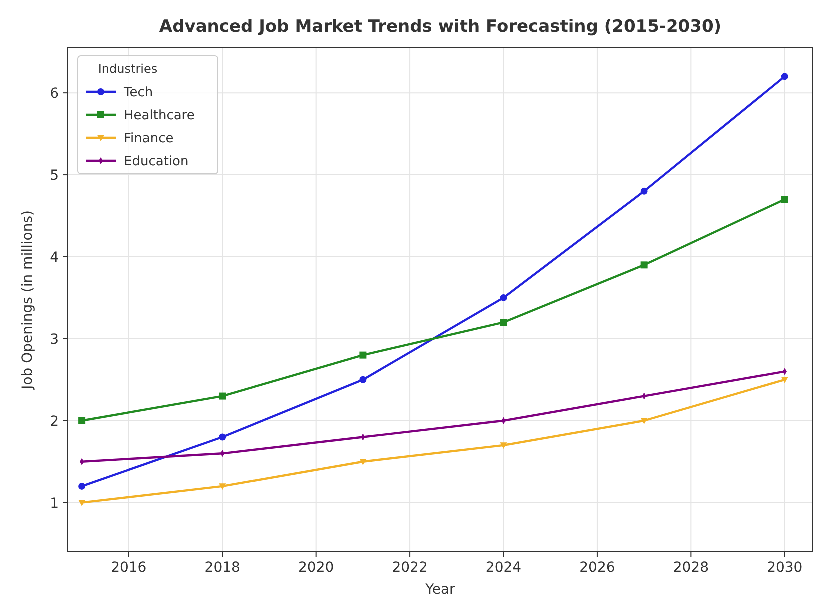 Image resolution: width=829 pixels, height=608 pixels. What do you see at coordinates (54, 422) in the screenshot?
I see `y-tick-label: 2` at bounding box center [54, 422].